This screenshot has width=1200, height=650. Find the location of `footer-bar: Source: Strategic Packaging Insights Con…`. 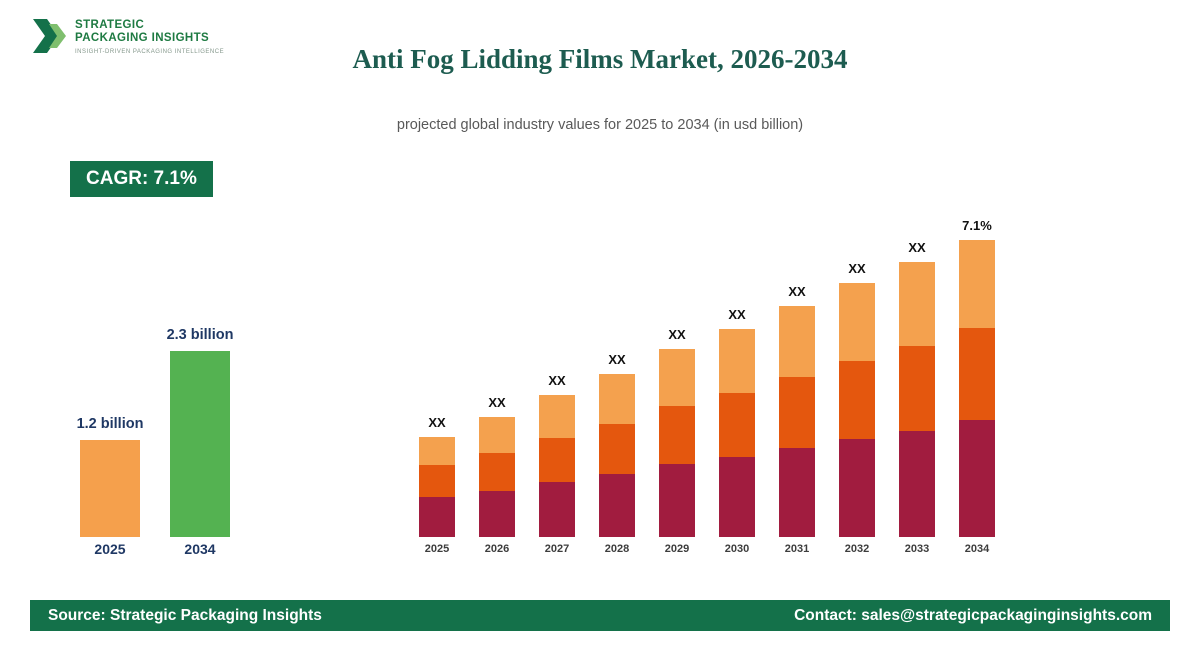

footer-bar: Source: Strategic Packaging Insights Con… is located at coordinates (600, 615).